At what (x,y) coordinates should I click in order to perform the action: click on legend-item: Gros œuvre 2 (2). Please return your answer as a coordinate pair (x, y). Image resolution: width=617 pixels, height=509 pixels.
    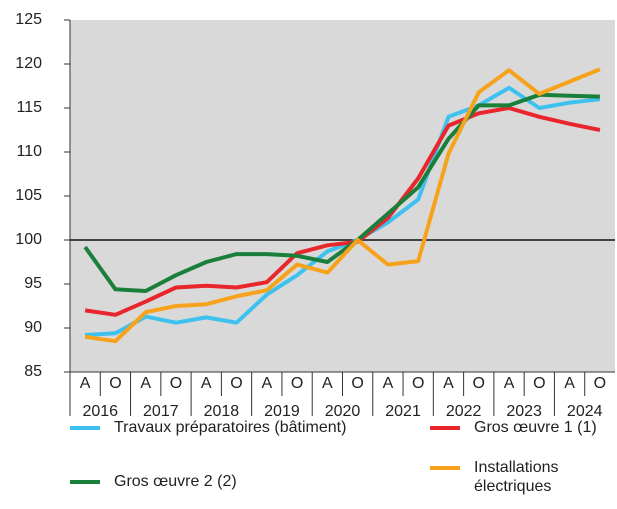
    Looking at the image, I should click on (242, 481).